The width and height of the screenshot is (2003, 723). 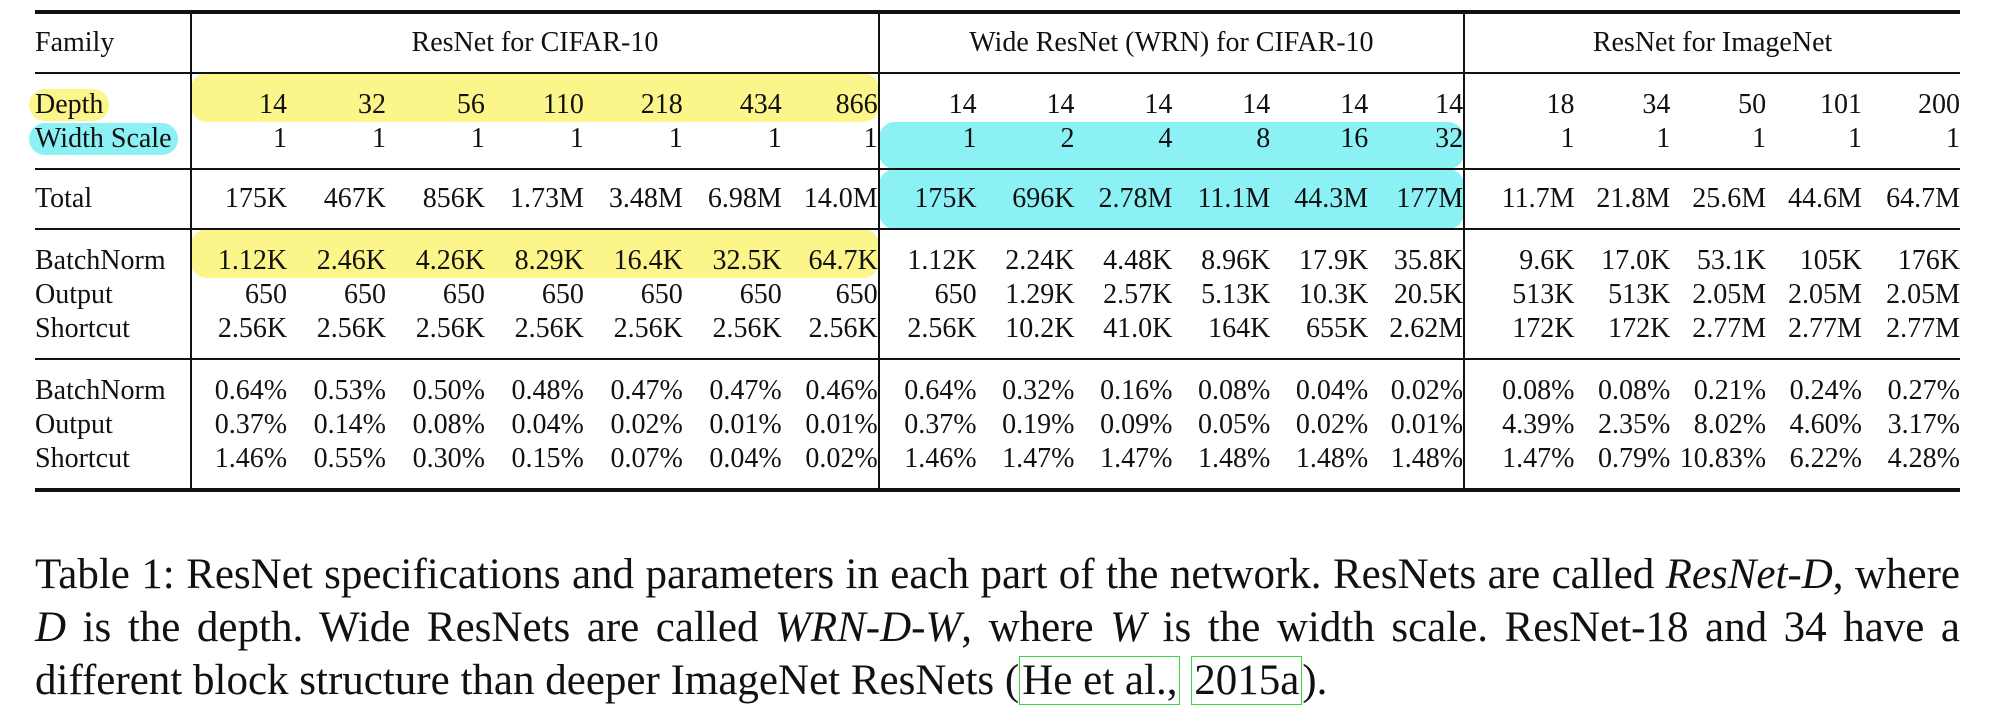 What do you see at coordinates (1221, 253) in the screenshot?
I see `table-cell: 8.96K` at bounding box center [1221, 253].